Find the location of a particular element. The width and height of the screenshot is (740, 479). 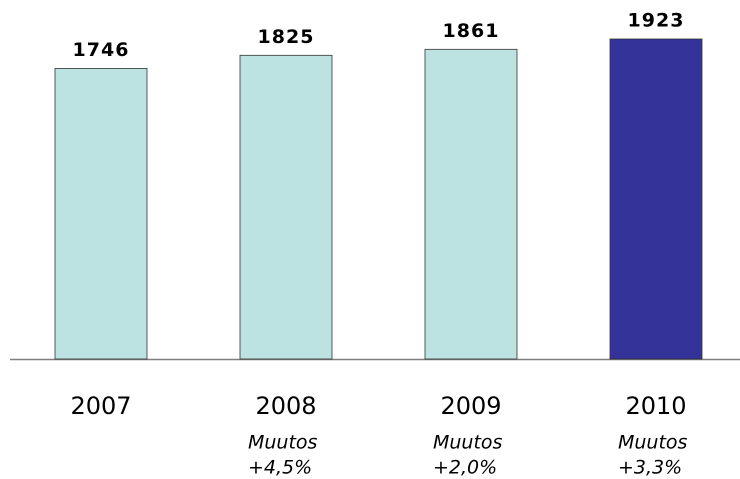

annotation: +2,0% is located at coordinates (465, 468).